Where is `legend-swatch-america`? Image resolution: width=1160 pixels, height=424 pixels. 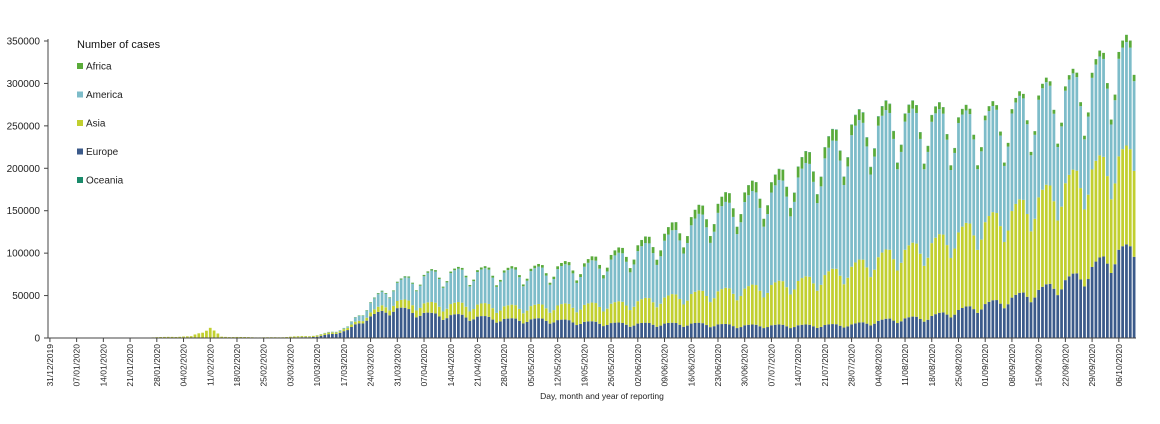
legend-swatch-america is located at coordinates (80, 94).